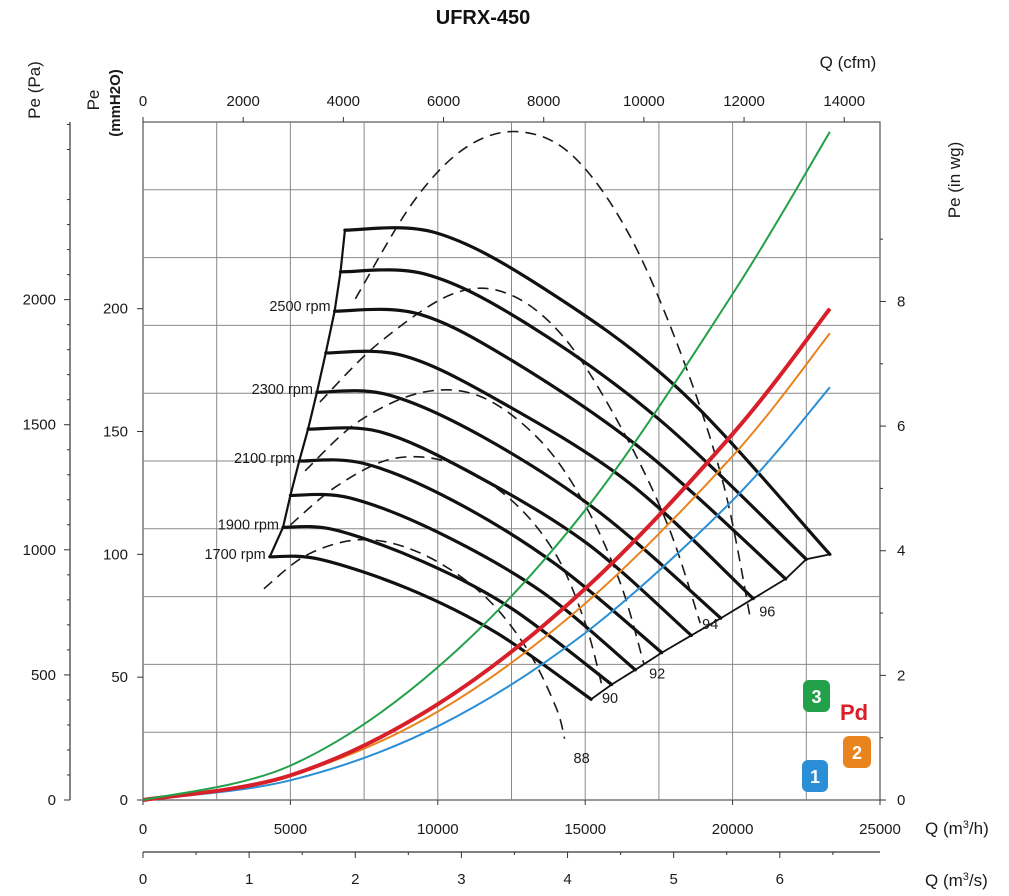  I want to click on efficiency-label: 94, so click(710, 625).